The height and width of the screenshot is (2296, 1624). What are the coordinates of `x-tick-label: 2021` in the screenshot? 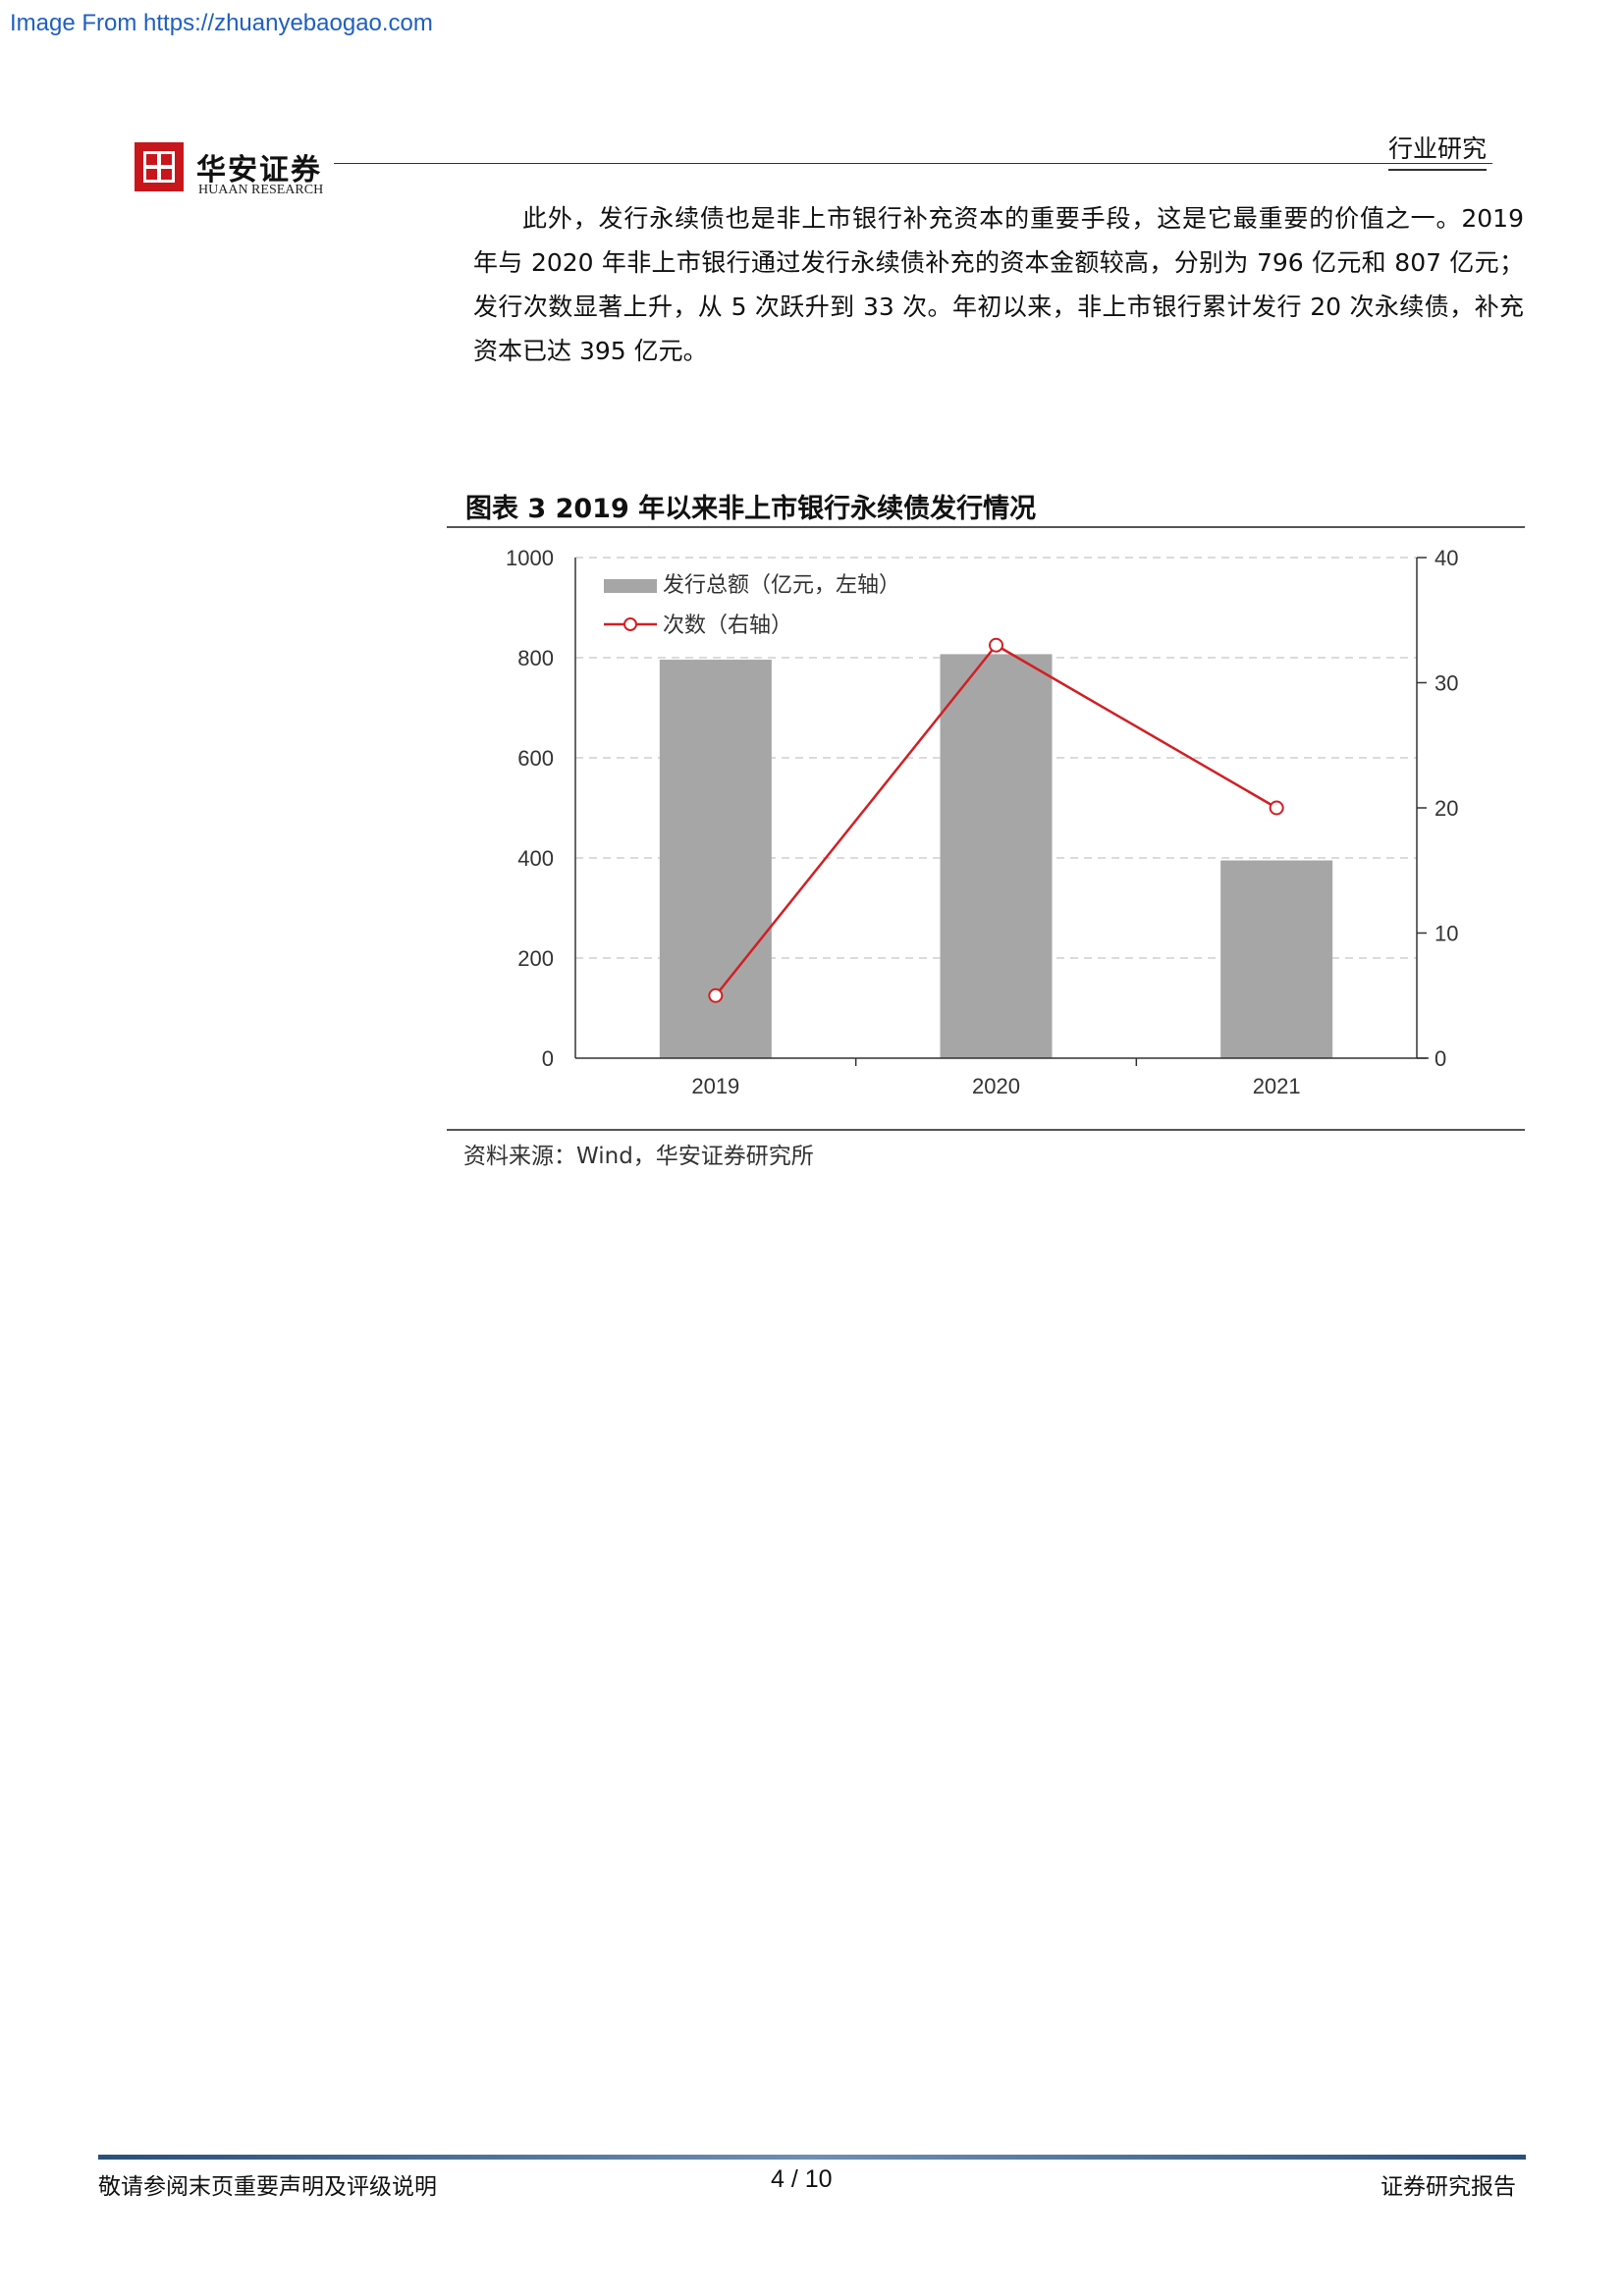 It's located at (1277, 1086).